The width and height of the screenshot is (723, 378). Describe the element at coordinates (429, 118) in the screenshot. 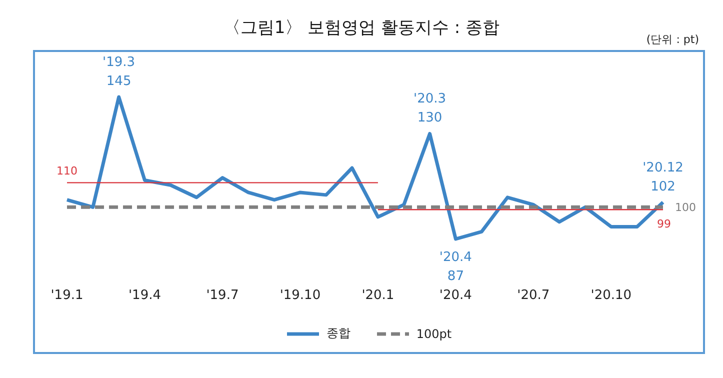

I see `data-label: 130` at that location.